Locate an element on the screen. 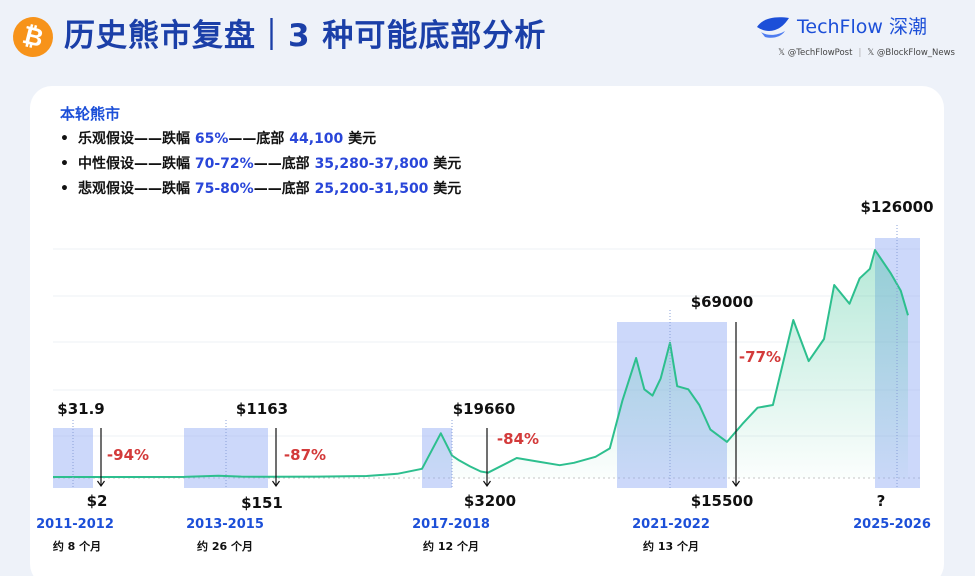  page-title: 历史熊市复盘｜3 种可能底部分析 is located at coordinates (305, 36).